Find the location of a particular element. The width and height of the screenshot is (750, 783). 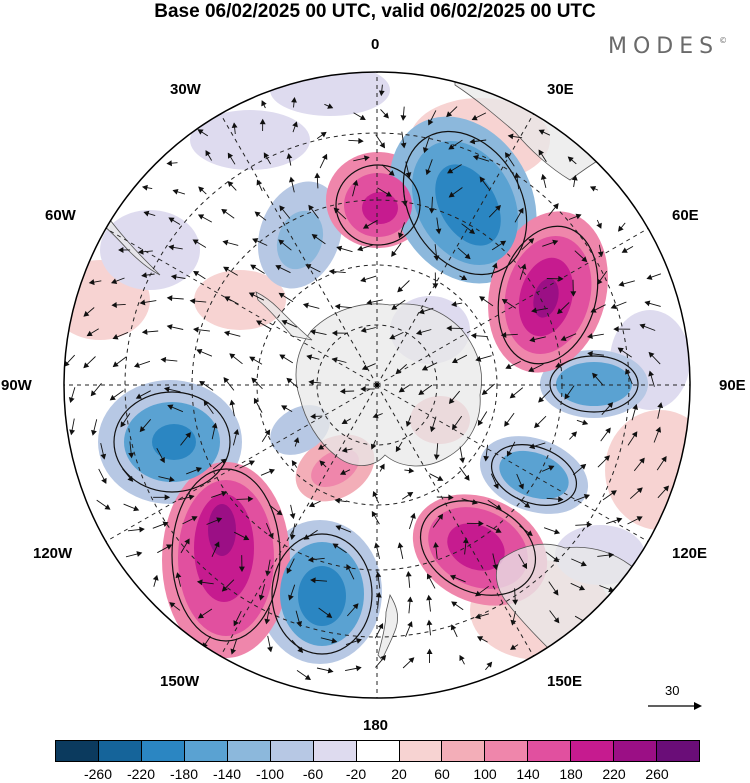

colorbar-tick-label: 220 is located at coordinates (614, 774).